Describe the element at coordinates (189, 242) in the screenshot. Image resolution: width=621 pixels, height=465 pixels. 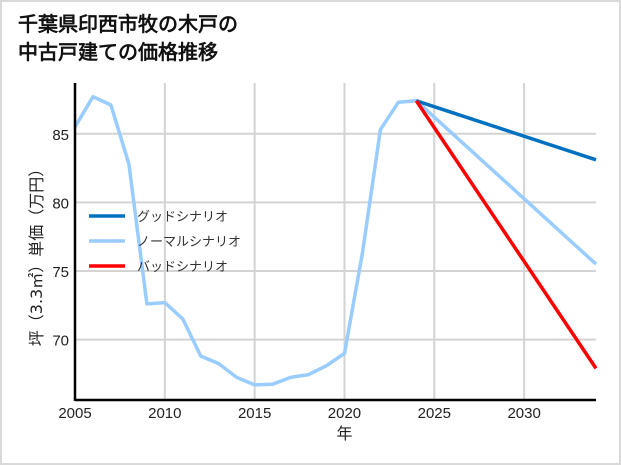
I see `legend-label-1: ノーマルシナリオ` at that location.